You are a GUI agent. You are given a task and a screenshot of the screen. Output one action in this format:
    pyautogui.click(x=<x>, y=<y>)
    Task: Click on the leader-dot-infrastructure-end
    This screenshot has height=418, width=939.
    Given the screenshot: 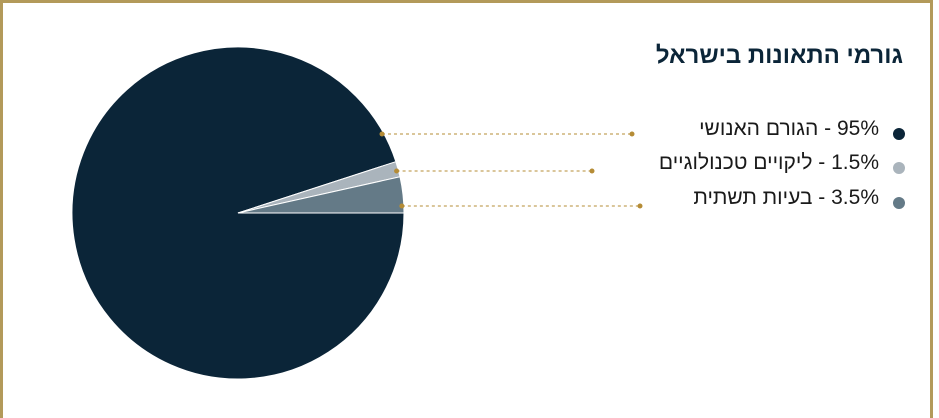 What is the action you would take?
    pyautogui.click(x=640, y=206)
    